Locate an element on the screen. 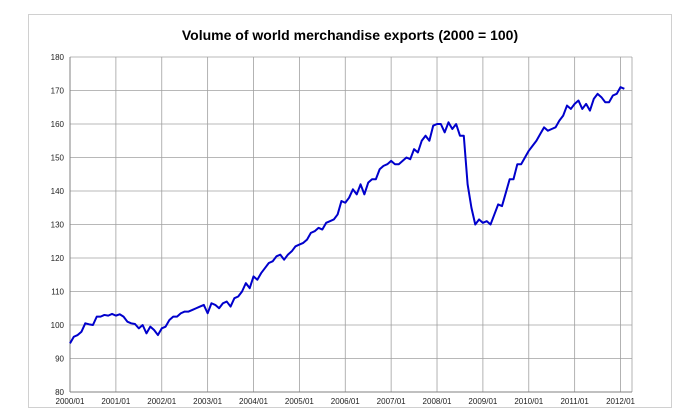 The image size is (700, 420). x-tick-label: 2008/01 is located at coordinates (437, 401).